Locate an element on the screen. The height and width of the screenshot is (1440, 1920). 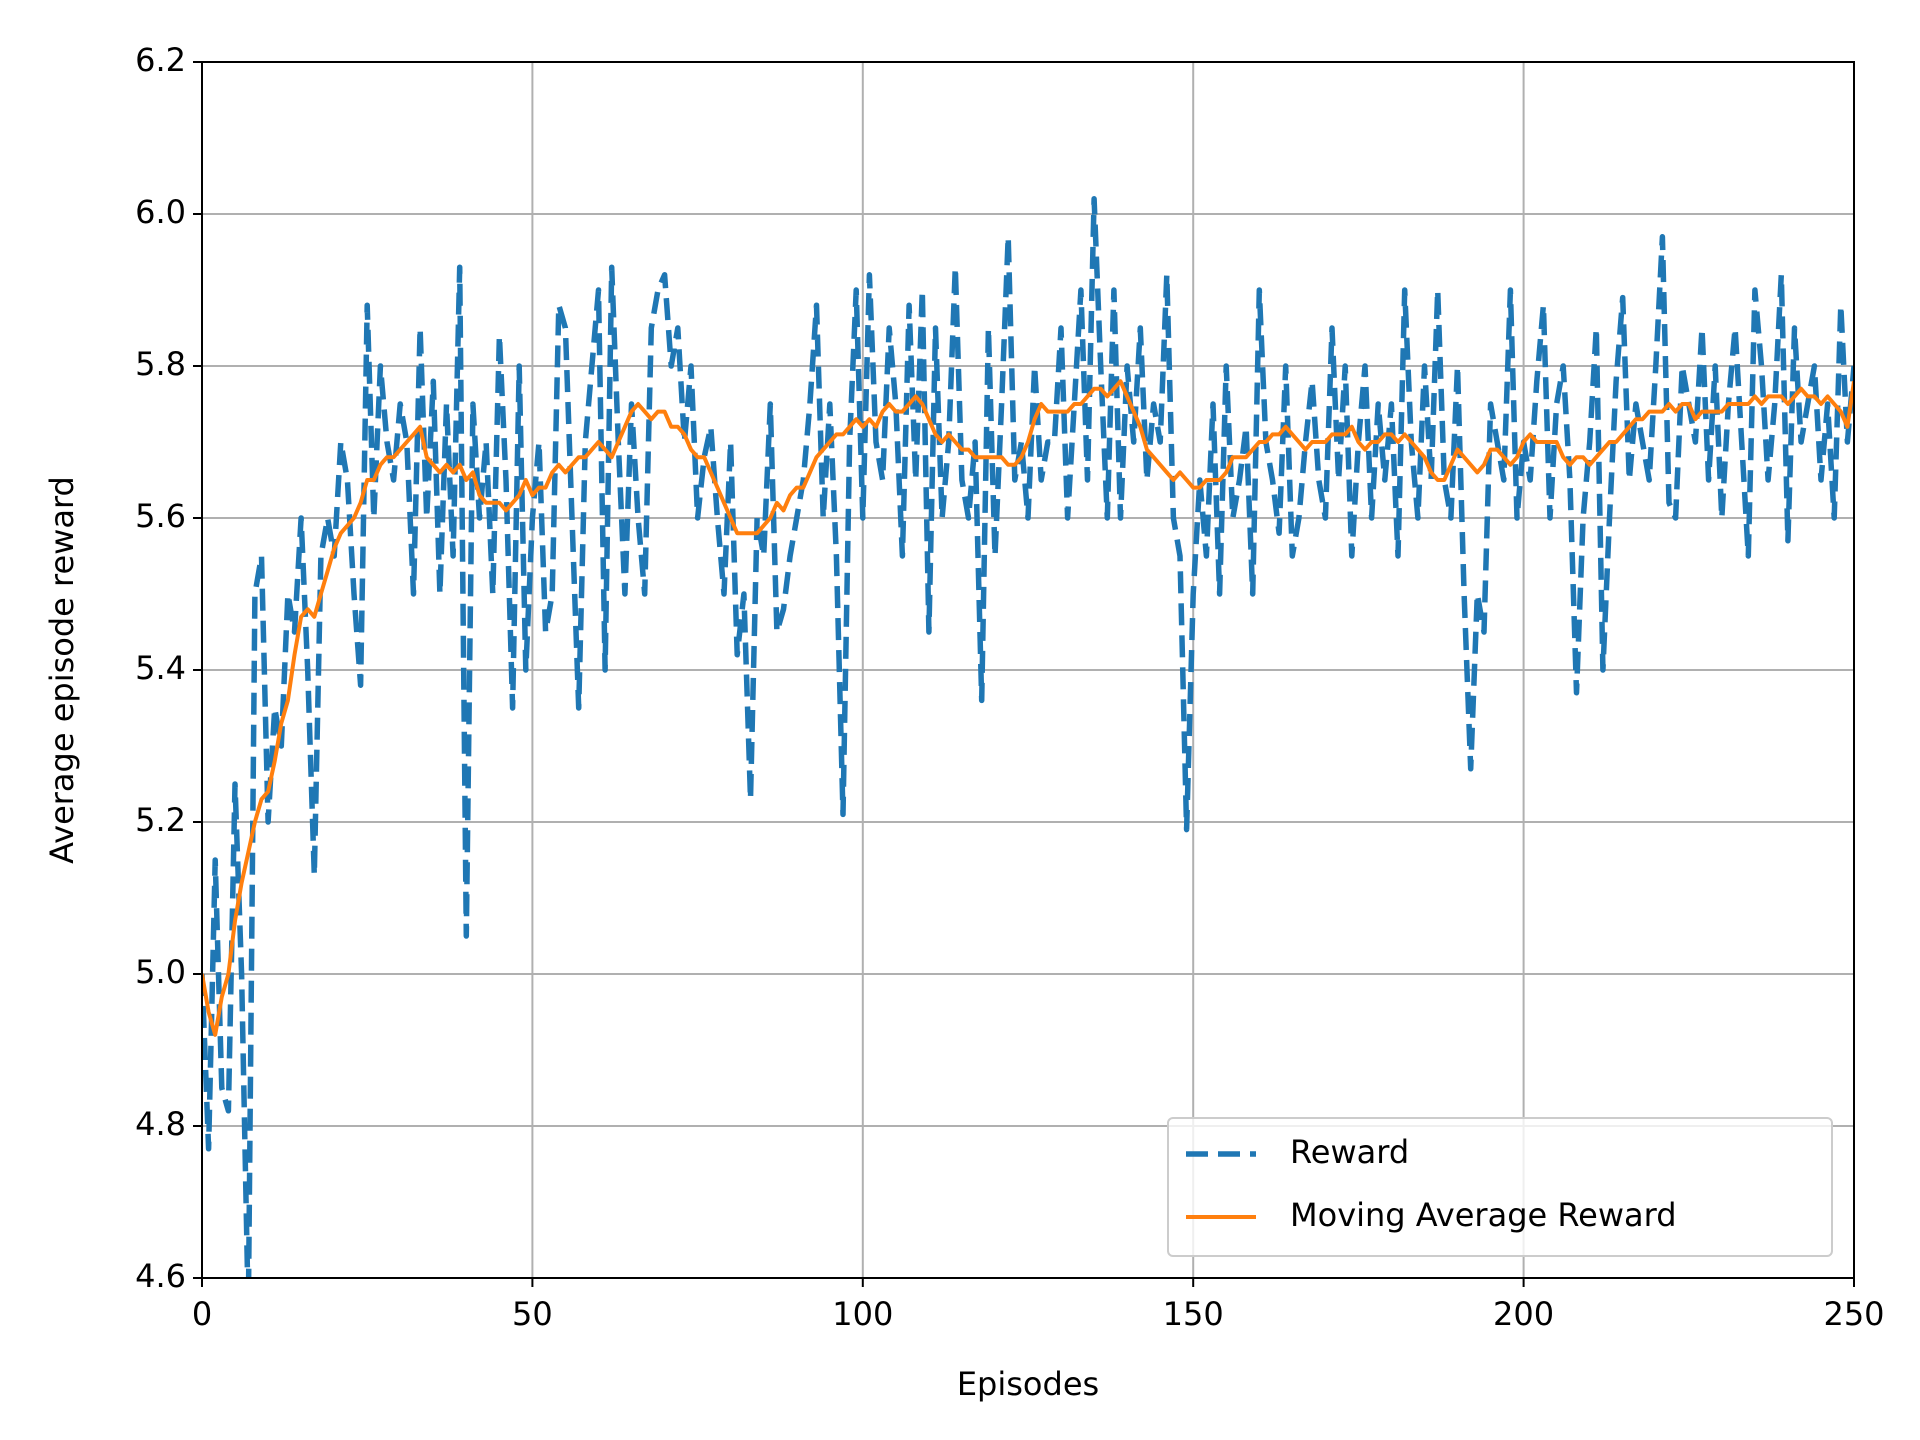
x-tick-label: 50 is located at coordinates (532, 1314).